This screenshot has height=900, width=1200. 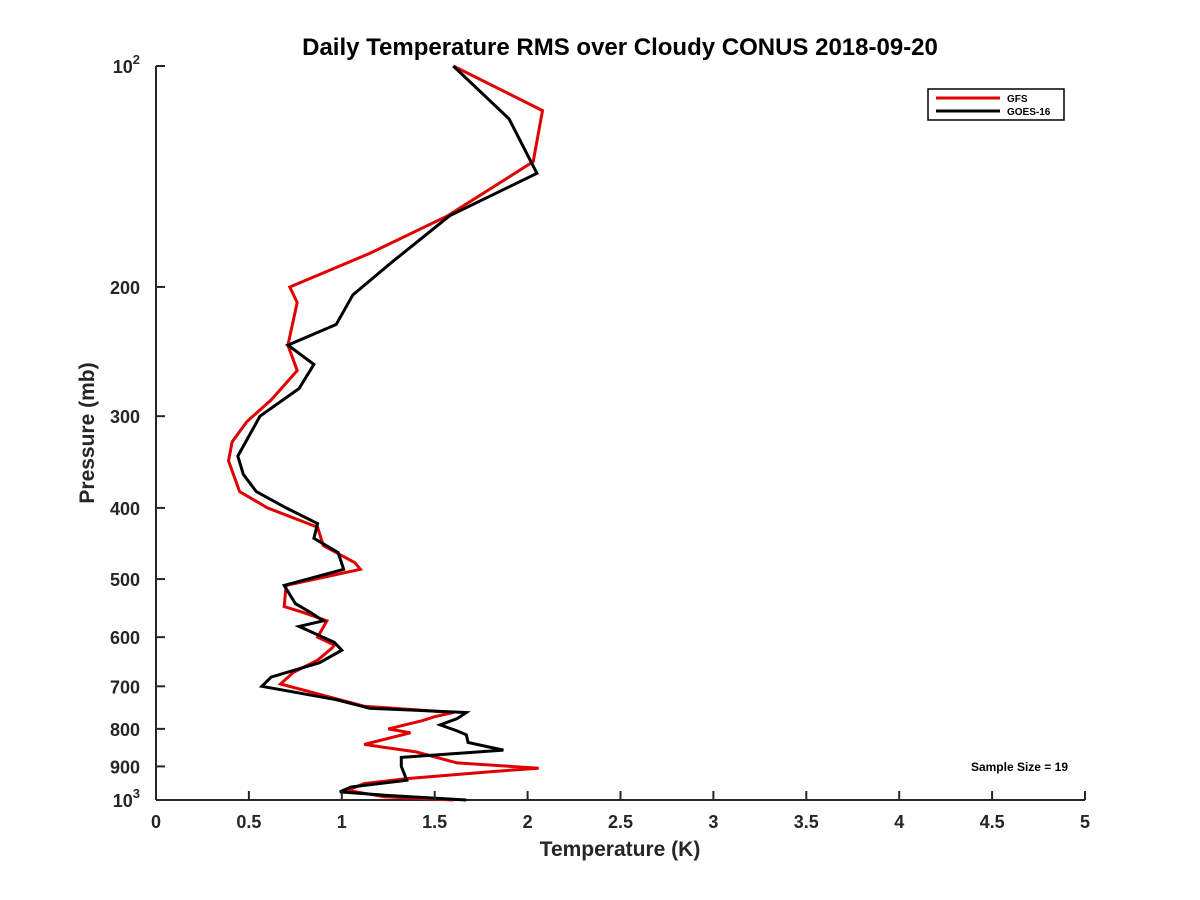 What do you see at coordinates (620, 849) in the screenshot?
I see `x-axis-label: Temperature (K)` at bounding box center [620, 849].